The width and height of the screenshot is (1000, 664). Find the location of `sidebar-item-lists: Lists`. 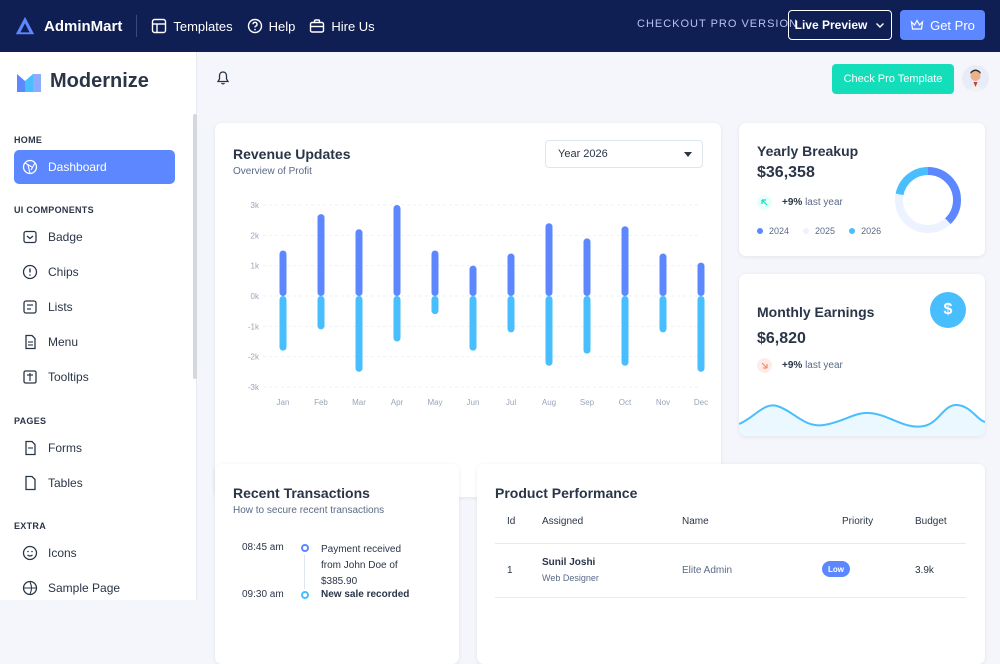

sidebar-item-lists: Lists is located at coordinates (94, 307).